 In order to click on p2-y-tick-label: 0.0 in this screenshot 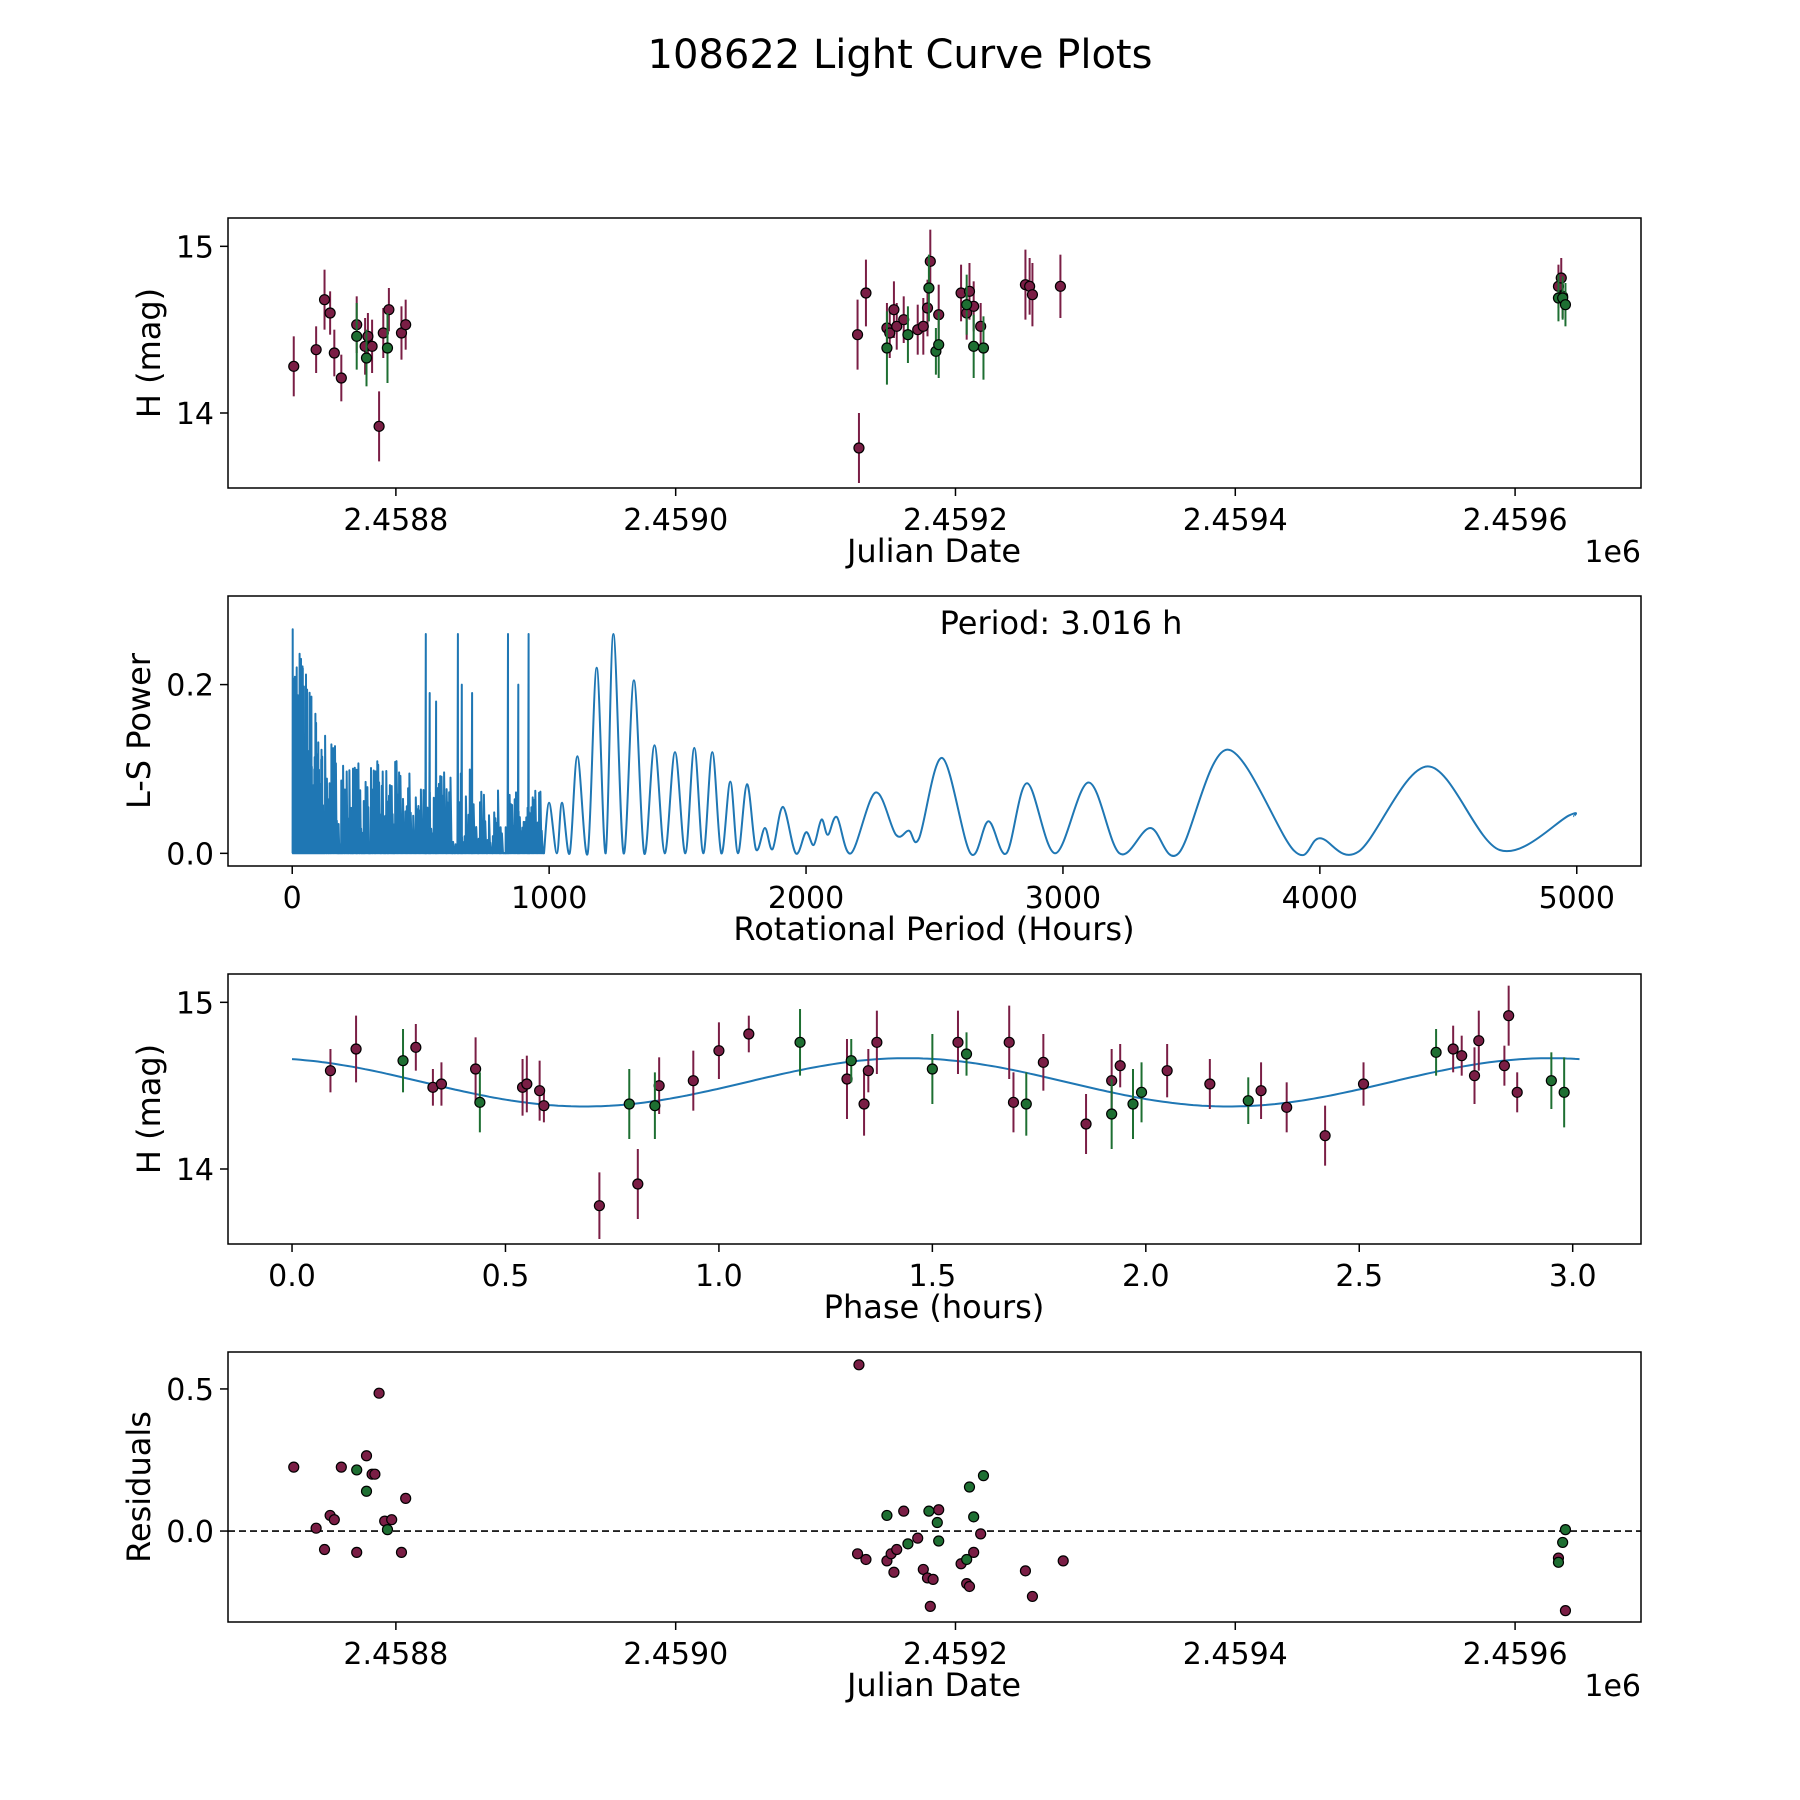, I will do `click(190, 854)`.